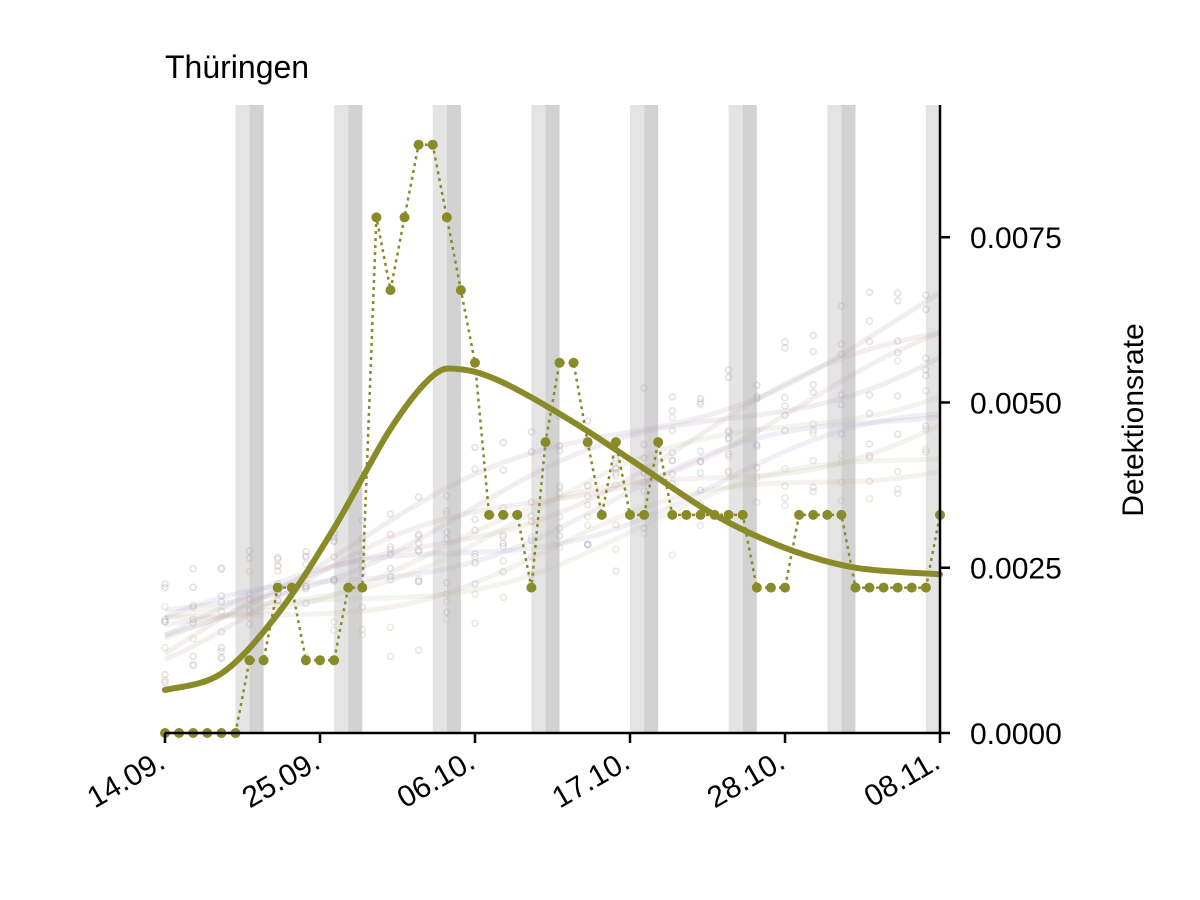  Describe the element at coordinates (453, 419) in the screenshot. I see `weekend-sunday-band` at that location.